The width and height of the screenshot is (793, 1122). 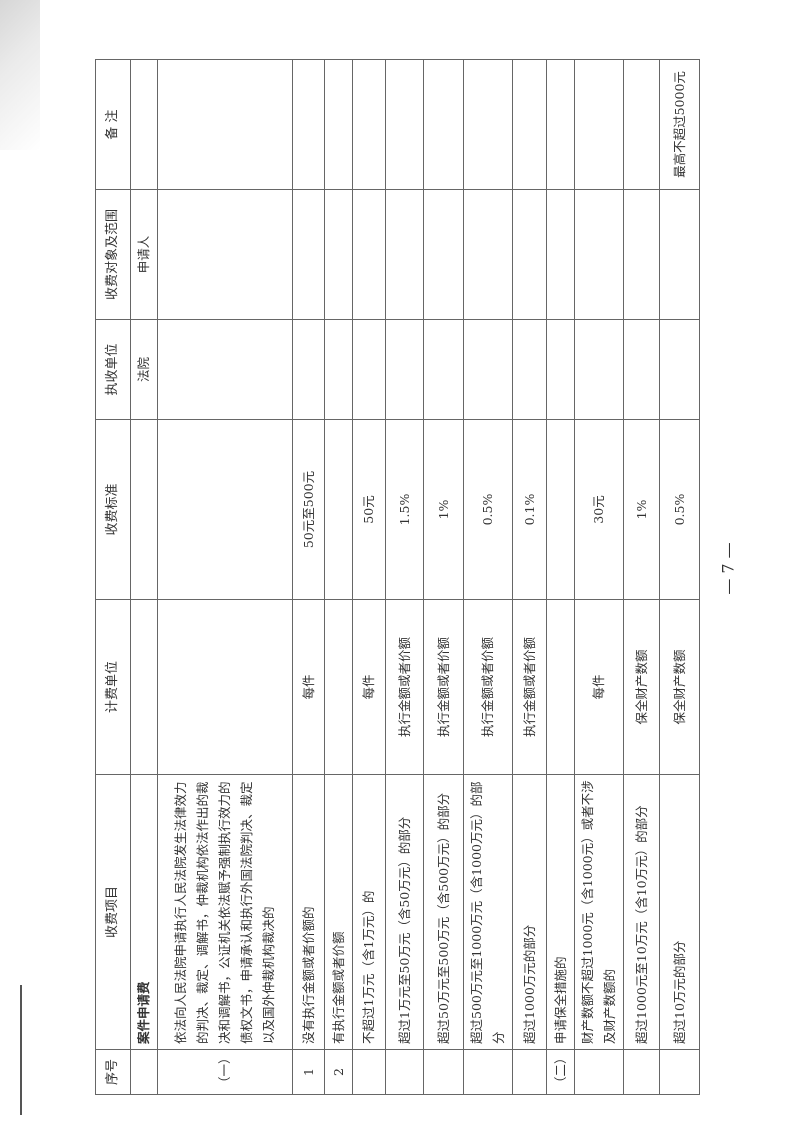 I want to click on cell-remarks: 最高不超过5000元, so click(x=679, y=124).